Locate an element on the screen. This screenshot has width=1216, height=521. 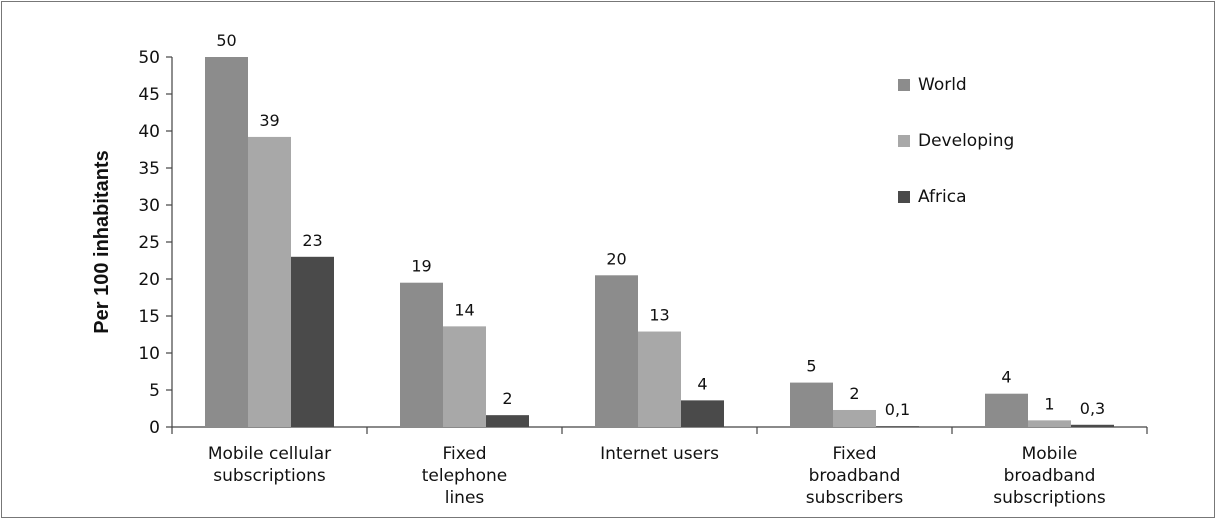
legend-swatch-developing is located at coordinates (904, 141).